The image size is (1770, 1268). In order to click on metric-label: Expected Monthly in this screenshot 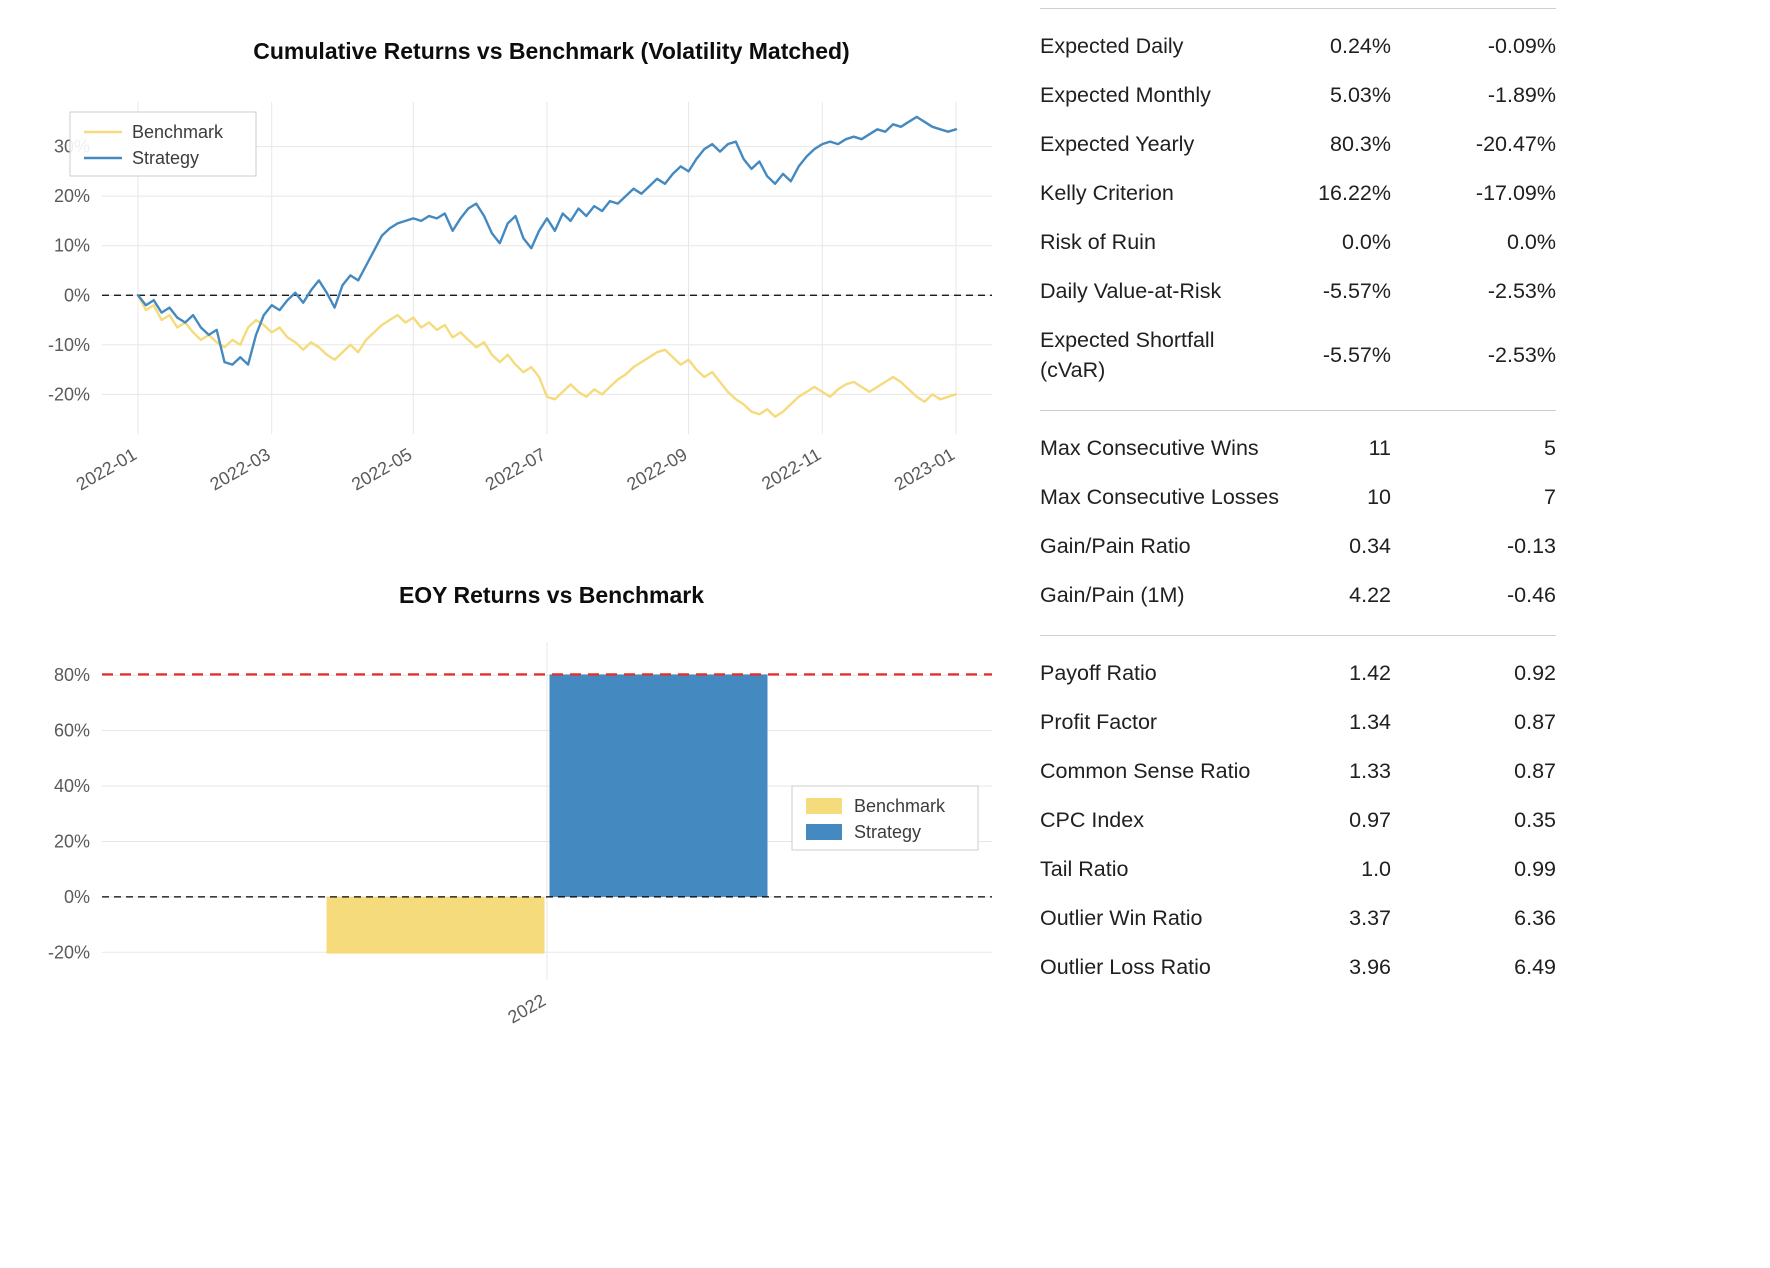, I will do `click(1125, 94)`.